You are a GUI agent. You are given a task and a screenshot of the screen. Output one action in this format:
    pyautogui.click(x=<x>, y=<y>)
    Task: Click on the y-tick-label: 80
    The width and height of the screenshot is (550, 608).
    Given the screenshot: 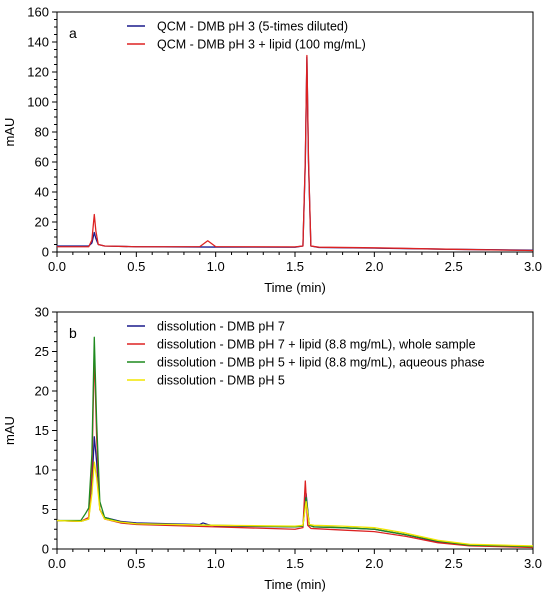 What is the action you would take?
    pyautogui.click(x=42, y=132)
    